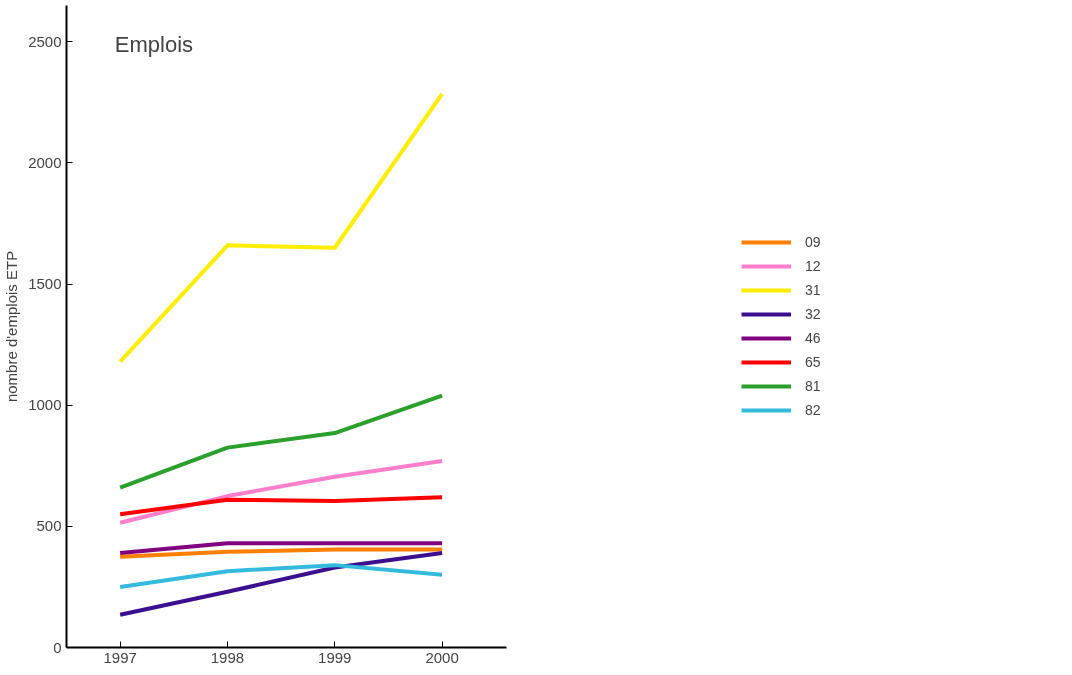 The image size is (1072, 675). I want to click on x-tick-label: 2000, so click(442, 657).